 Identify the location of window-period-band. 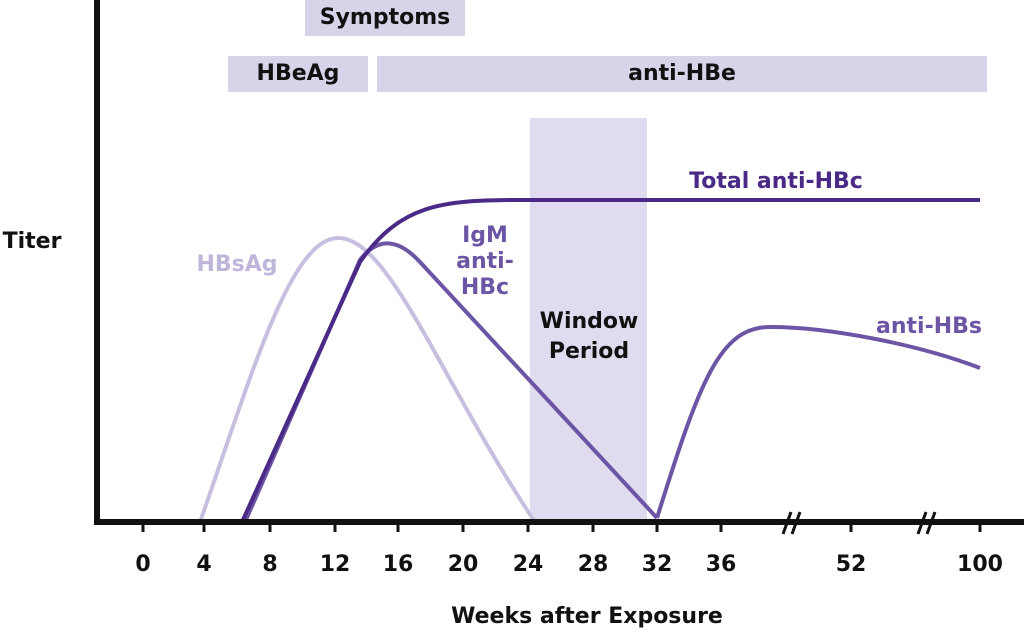
(588, 320).